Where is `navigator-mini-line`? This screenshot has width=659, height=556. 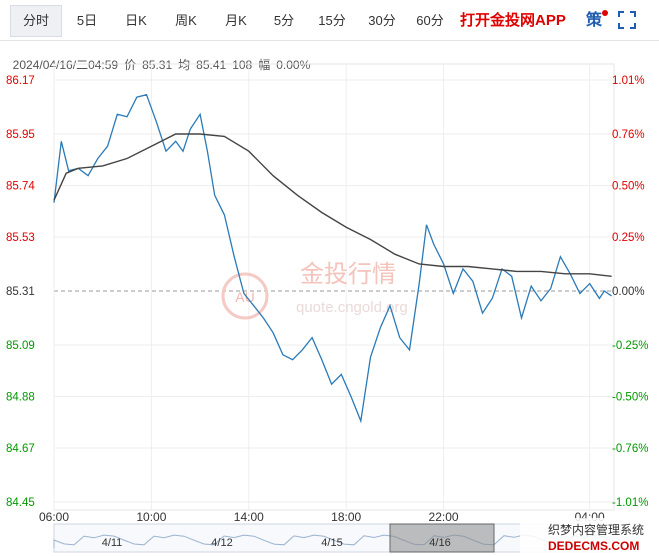 navigator-mini-line is located at coordinates (334, 541).